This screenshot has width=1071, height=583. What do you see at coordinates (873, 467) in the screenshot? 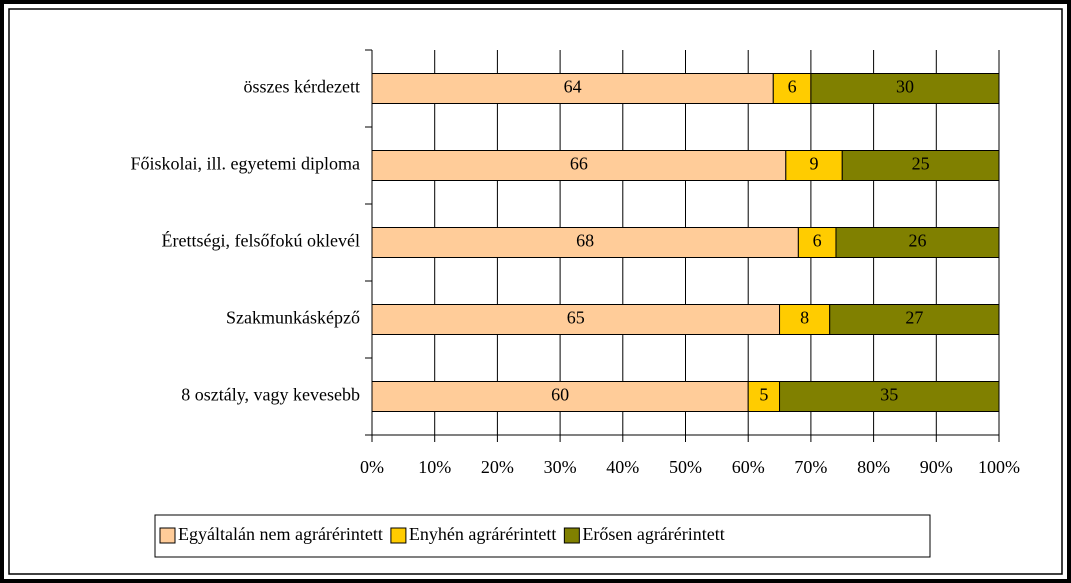
I see `x-tick-label: 80%` at bounding box center [873, 467].